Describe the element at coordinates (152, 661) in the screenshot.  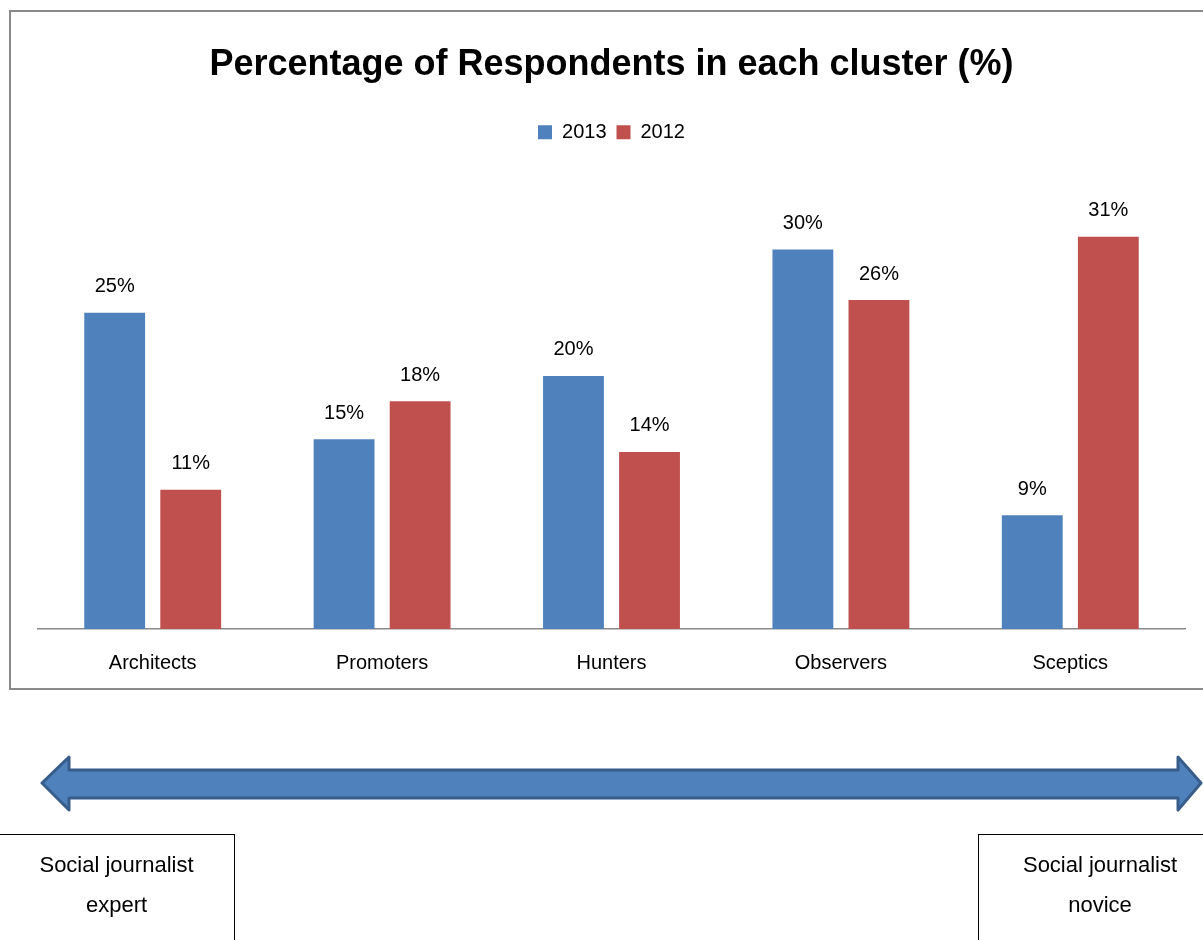
I see `x-tick-label: Architects` at that location.